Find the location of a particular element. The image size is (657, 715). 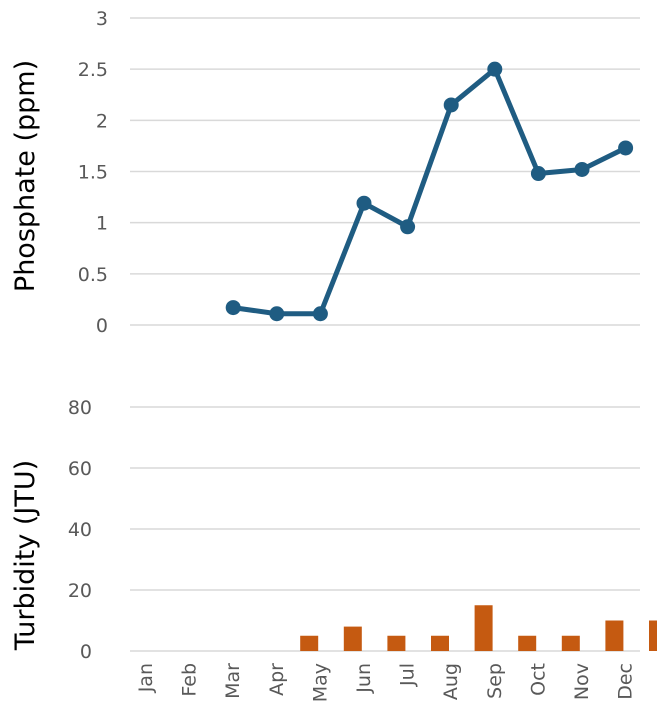

phosphate-y-tick-label: 2 is located at coordinates (102, 121).